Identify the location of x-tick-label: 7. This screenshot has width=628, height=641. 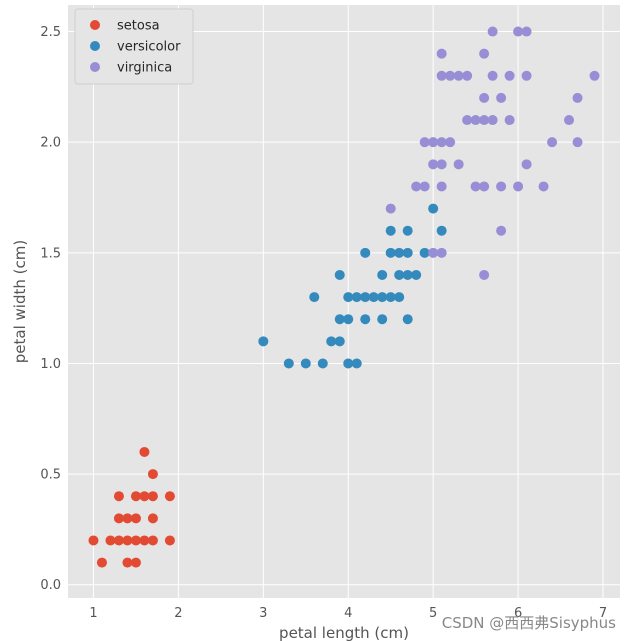
(603, 613).